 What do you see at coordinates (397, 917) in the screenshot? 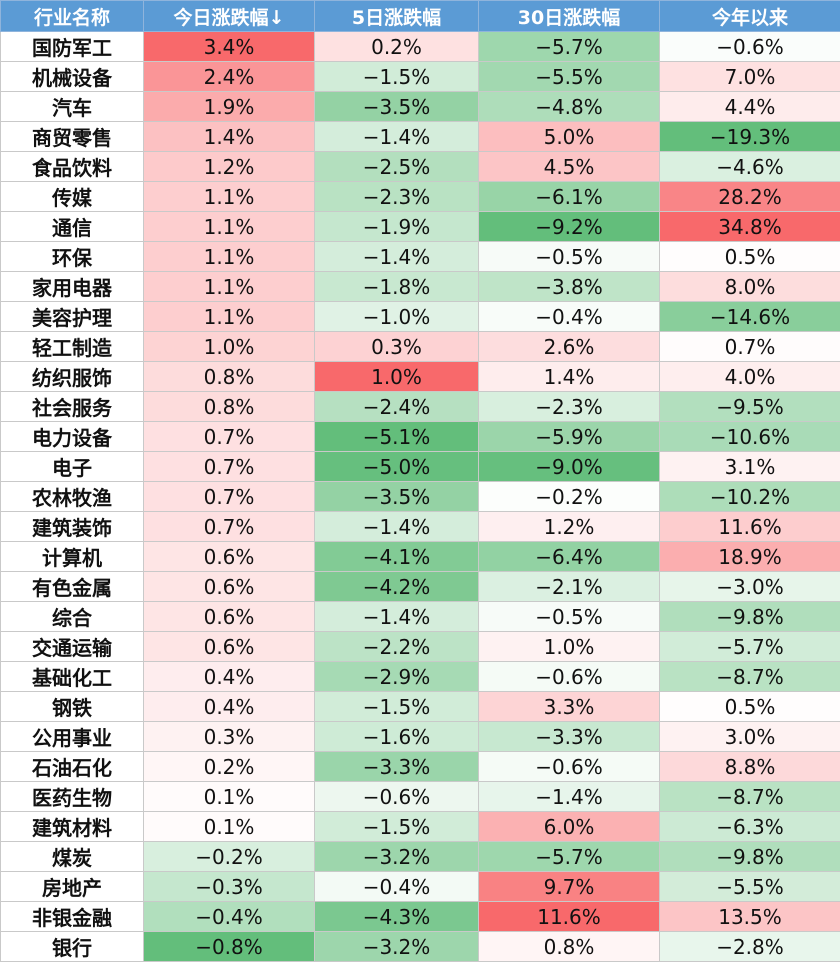
I see `five-day-change-cell: −4.3%` at bounding box center [397, 917].